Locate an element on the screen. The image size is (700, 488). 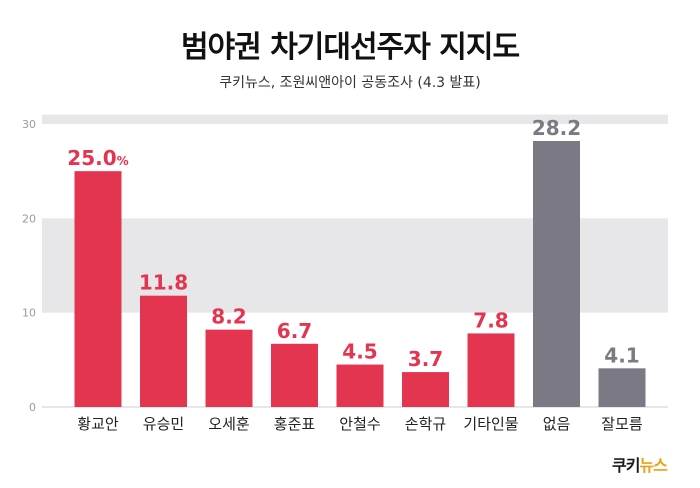
value-label-2: 8.2 is located at coordinates (228, 317).